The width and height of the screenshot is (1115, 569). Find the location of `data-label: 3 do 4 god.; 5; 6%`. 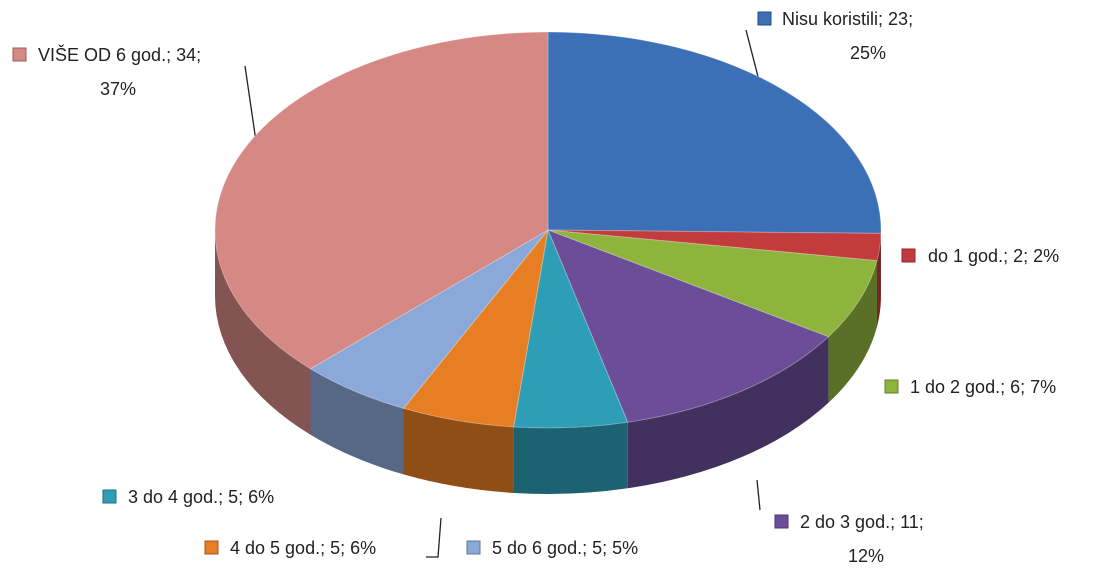

data-label: 3 do 4 god.; 5; 6% is located at coordinates (201, 497).